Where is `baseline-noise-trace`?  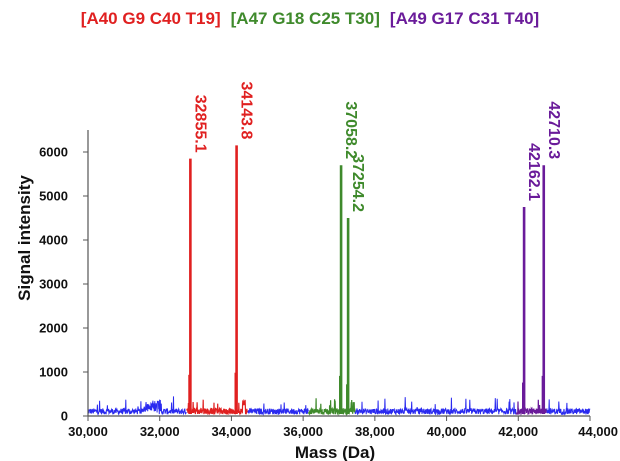
baseline-noise-trace is located at coordinates (339, 406).